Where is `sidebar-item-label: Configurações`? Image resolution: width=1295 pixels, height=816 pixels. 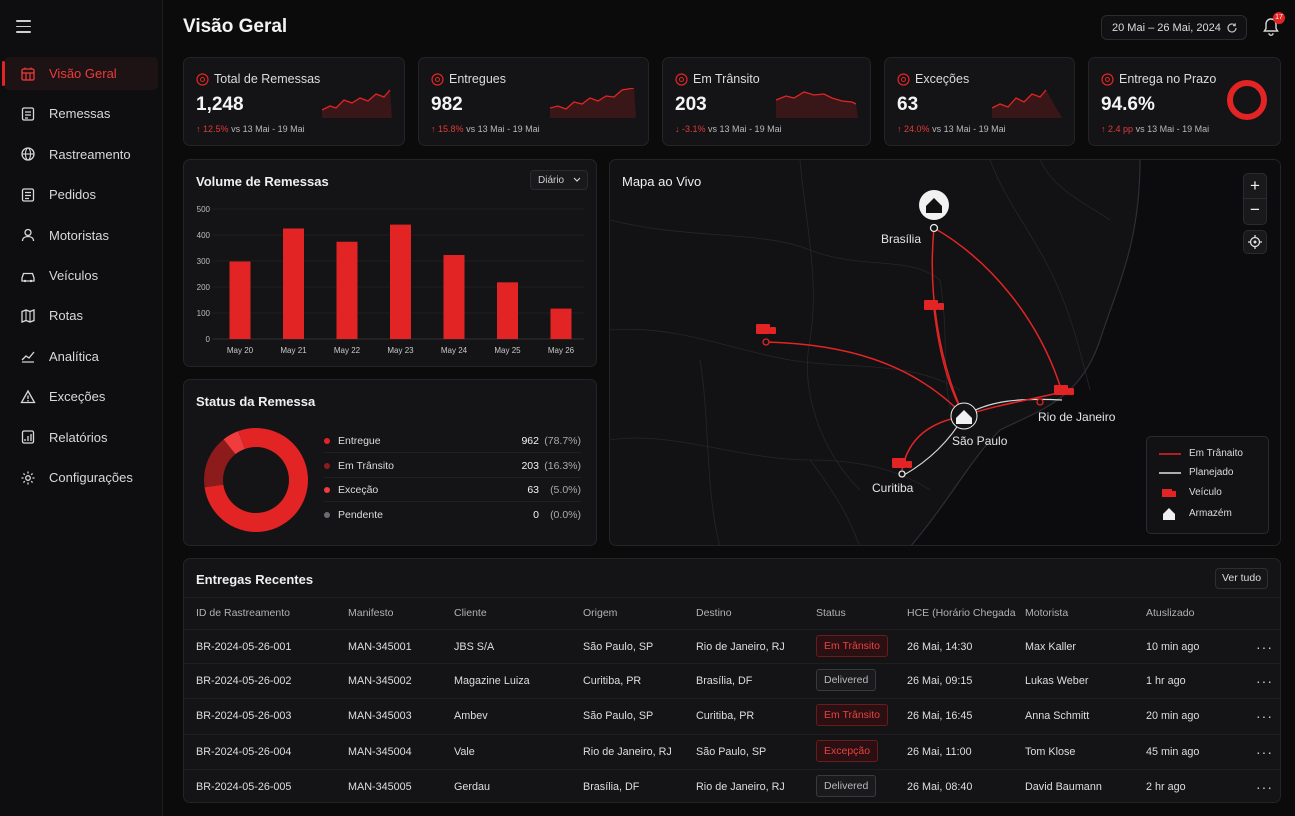 sidebar-item-label: Configurações is located at coordinates (91, 477).